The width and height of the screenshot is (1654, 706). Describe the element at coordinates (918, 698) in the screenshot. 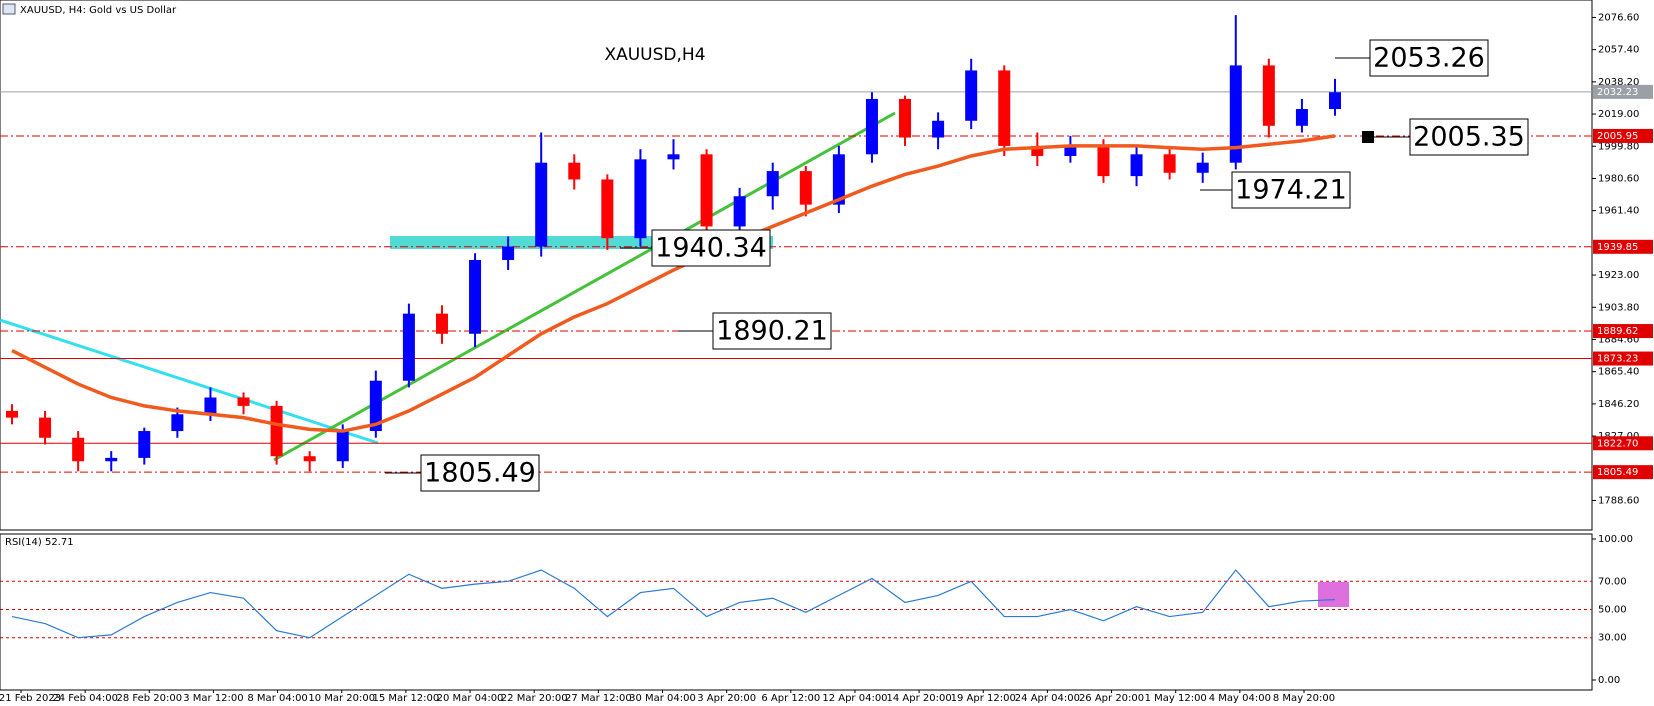

I see `x-tick-label: 14 Apr 20:00` at that location.